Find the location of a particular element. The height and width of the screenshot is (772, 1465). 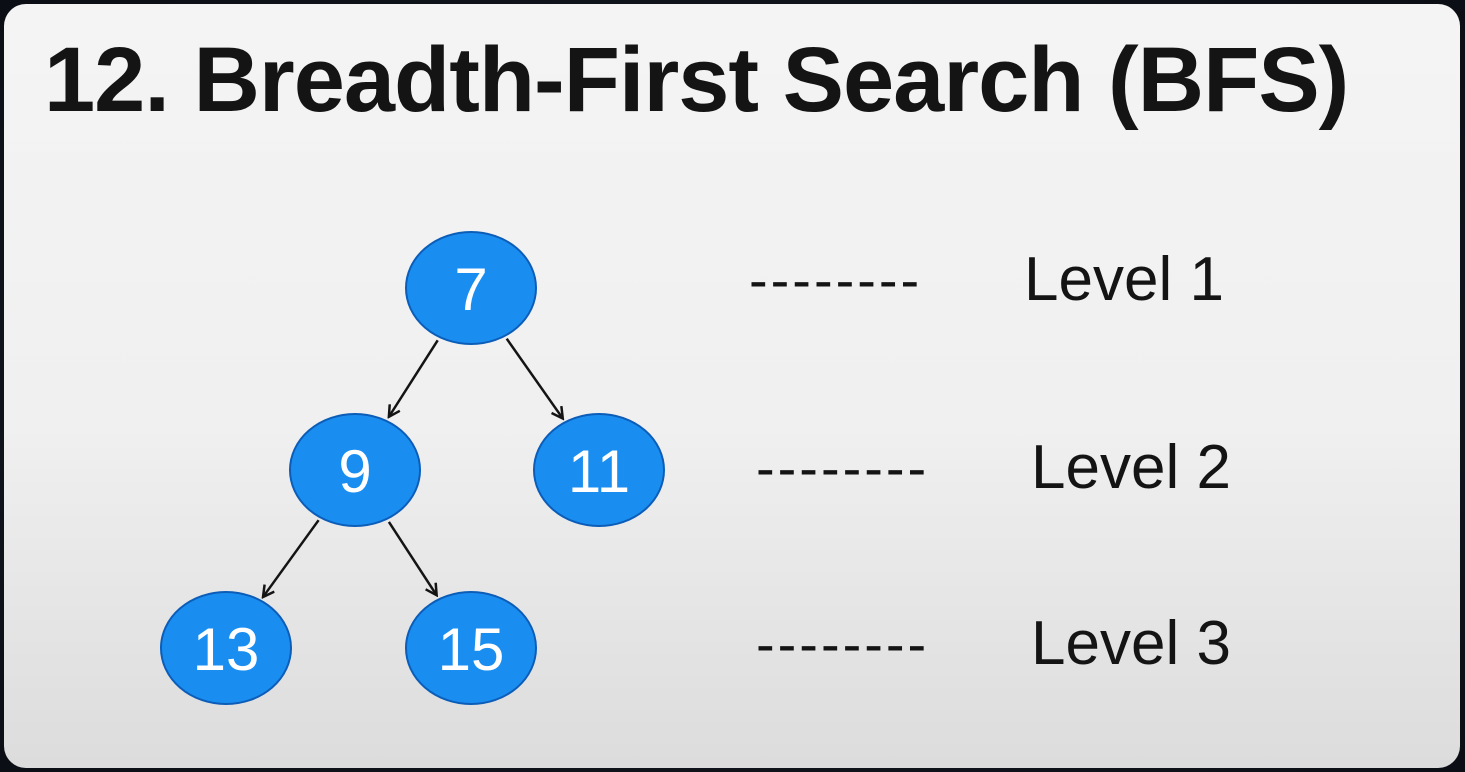

edge-arrow-n9-n13 is located at coordinates (292, 557).